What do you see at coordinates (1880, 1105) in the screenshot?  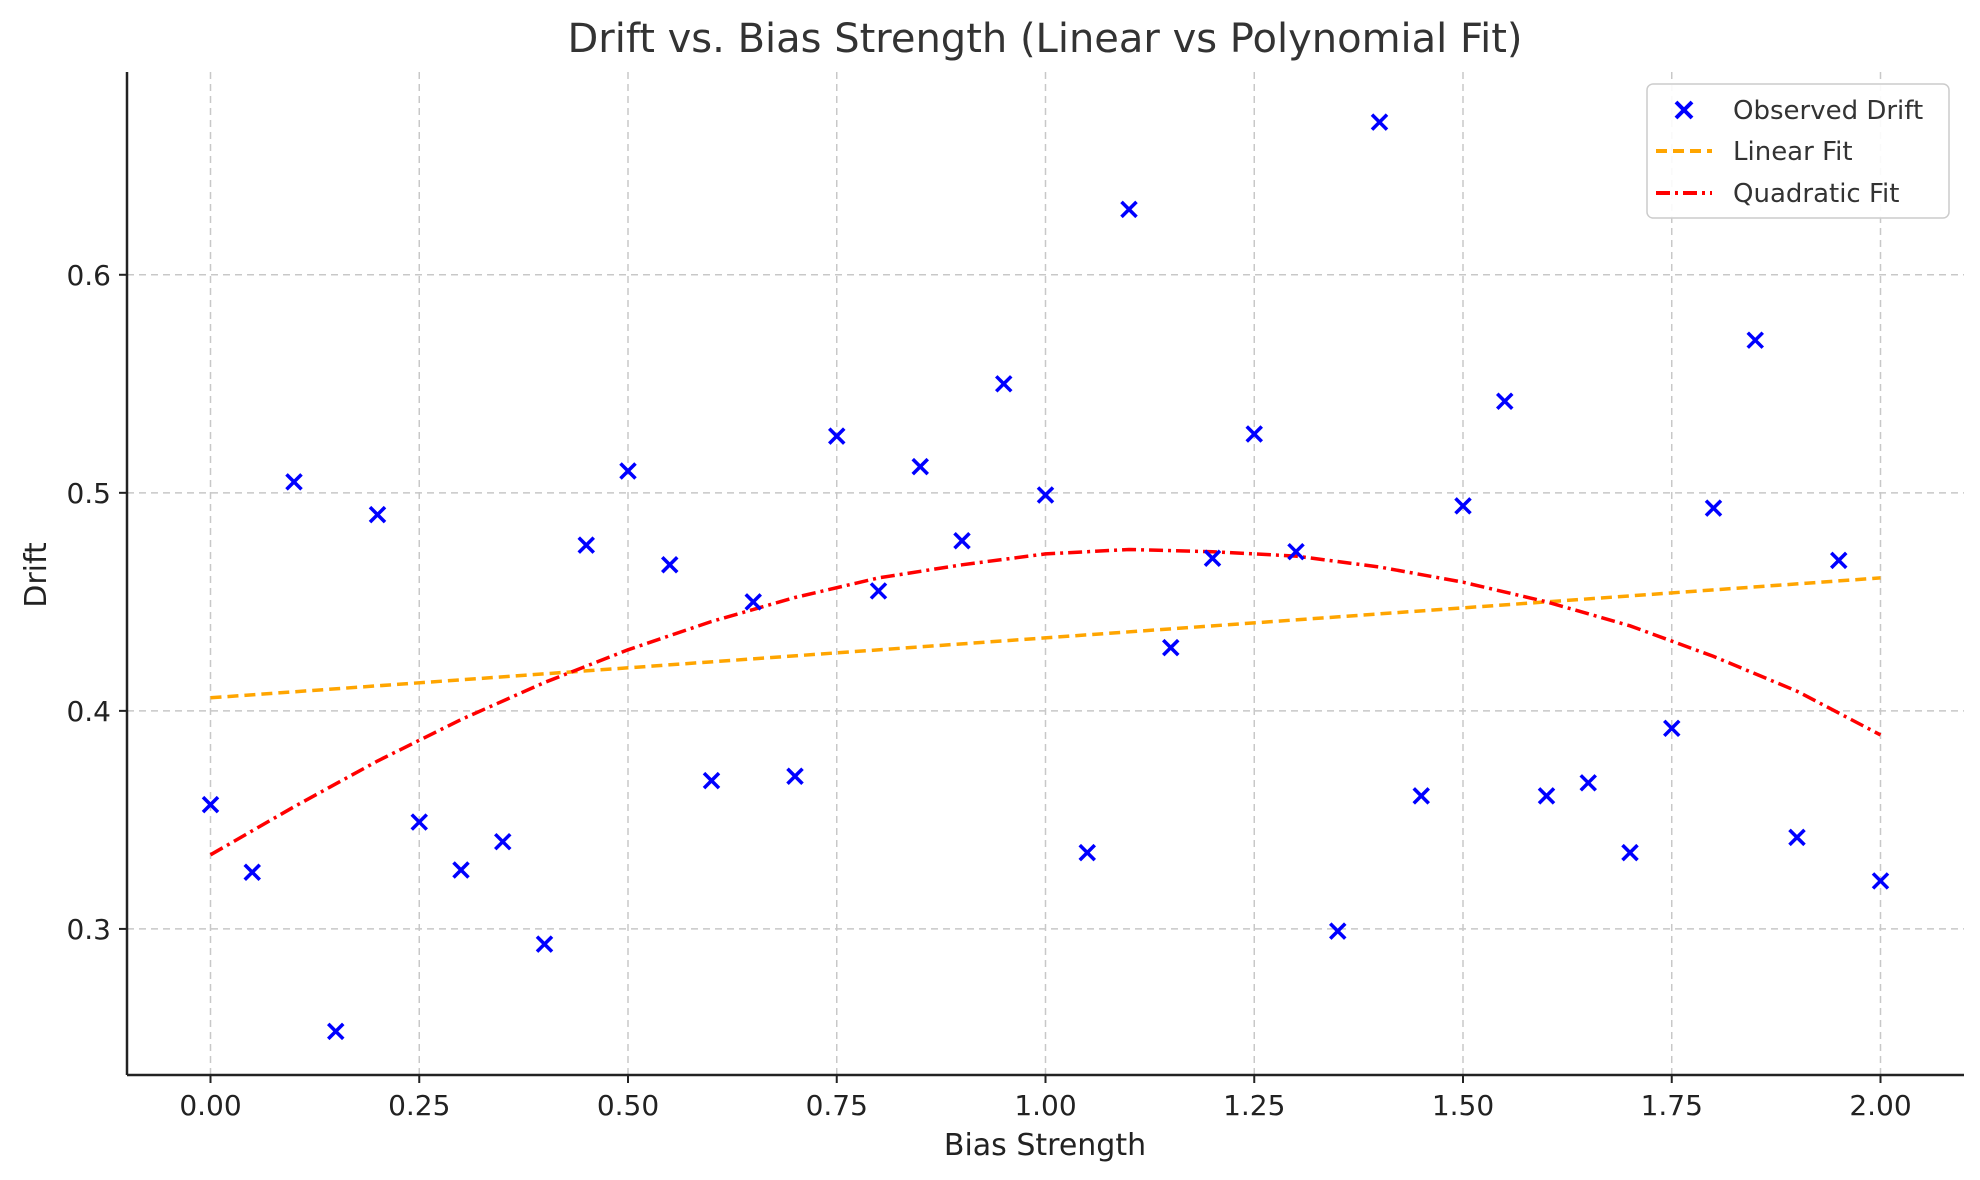 I see `x-tick-label: 2.00` at bounding box center [1880, 1105].